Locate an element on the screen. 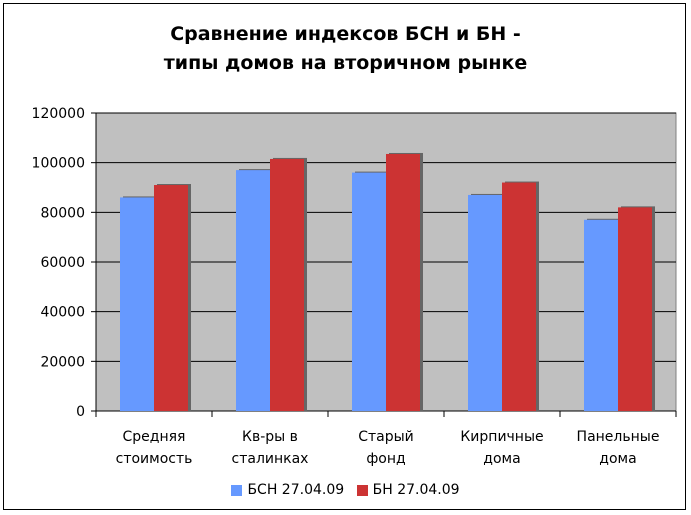 This screenshot has width=691, height=515. y-tick-label: 60000 is located at coordinates (62, 263).